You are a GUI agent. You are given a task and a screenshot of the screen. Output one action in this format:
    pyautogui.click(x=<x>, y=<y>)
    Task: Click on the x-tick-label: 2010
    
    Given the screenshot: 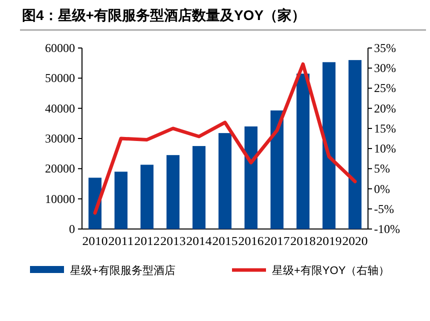 What is the action you would take?
    pyautogui.click(x=95, y=241)
    